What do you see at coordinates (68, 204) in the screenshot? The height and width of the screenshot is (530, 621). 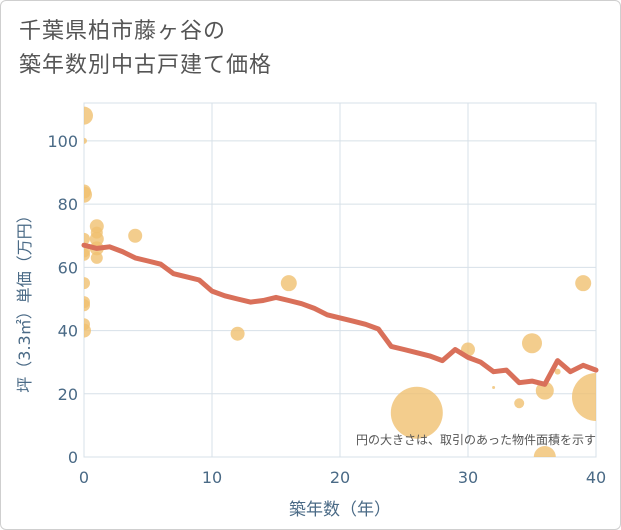 I see `y-tick-label: 80` at bounding box center [68, 204].